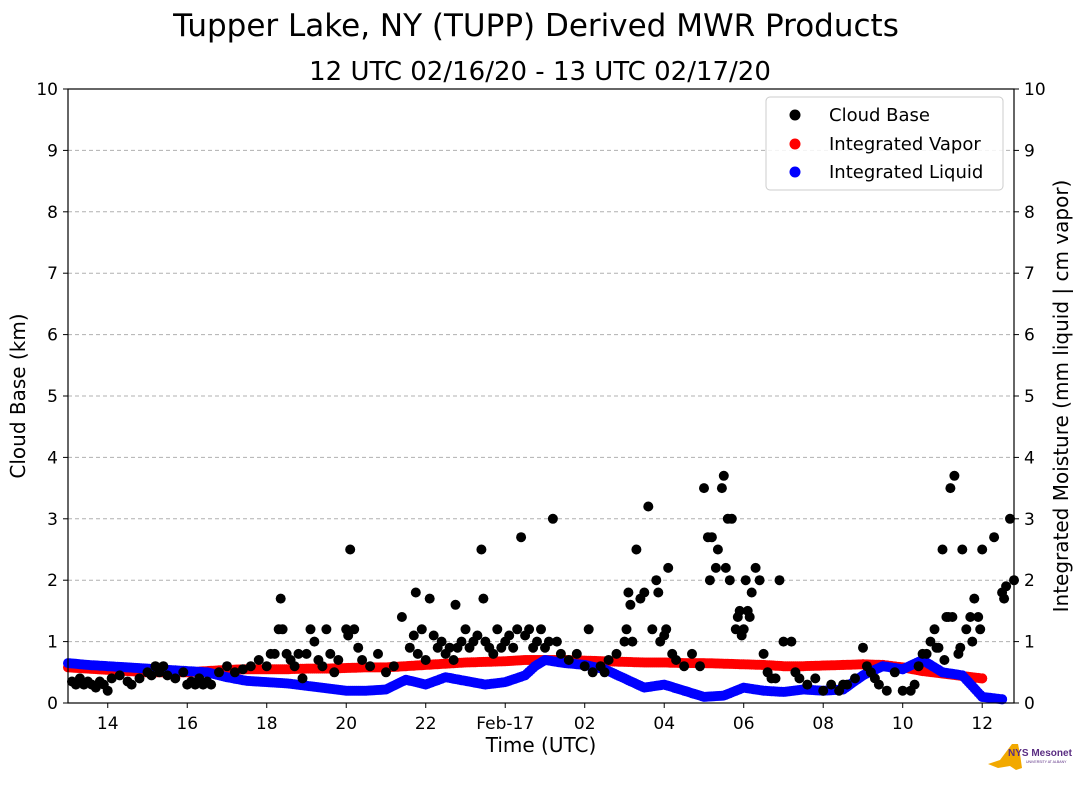 The height and width of the screenshot is (804, 1089). What do you see at coordinates (1040, 753) in the screenshot?
I see `logo-text: NYS Mesonet` at bounding box center [1040, 753].